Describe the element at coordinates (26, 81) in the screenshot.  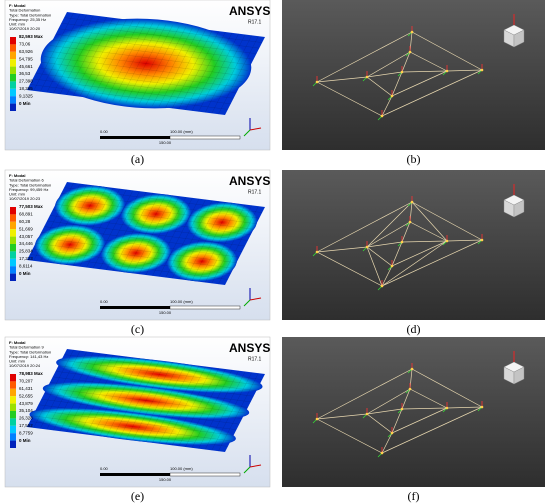
I see `legend-label: 27,398` at that location.